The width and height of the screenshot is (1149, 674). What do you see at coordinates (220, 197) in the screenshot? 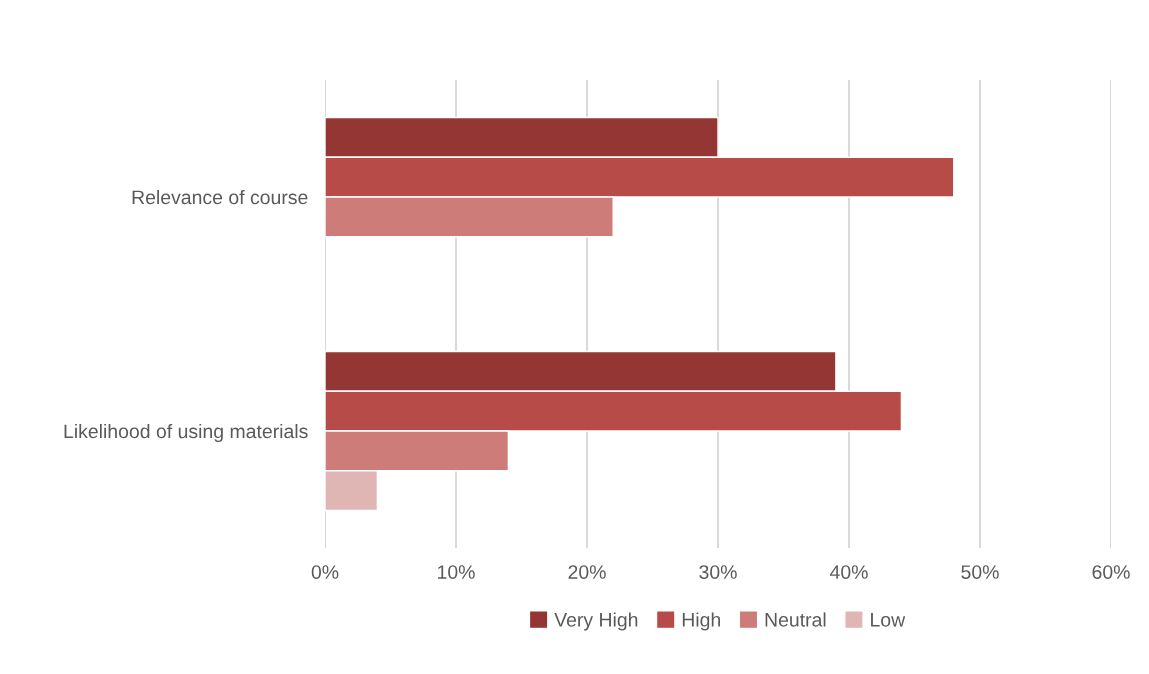
I see `y-tick-label: Relevance of course` at bounding box center [220, 197].